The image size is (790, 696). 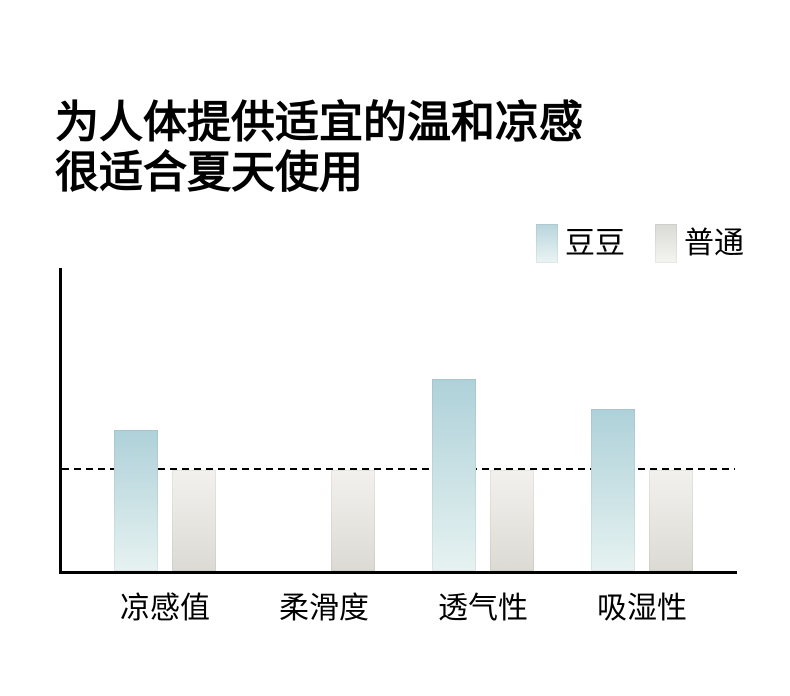 I want to click on y-axis, so click(x=60, y=421).